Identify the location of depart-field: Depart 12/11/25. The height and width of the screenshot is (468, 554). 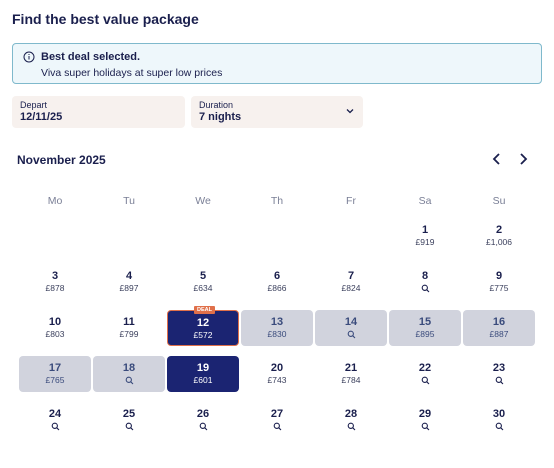
(98, 112).